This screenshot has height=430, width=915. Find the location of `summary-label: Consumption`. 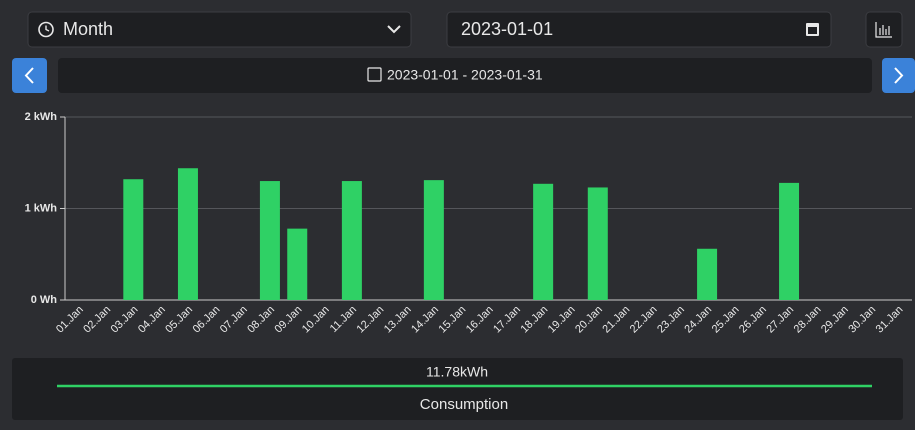

summary-label: Consumption is located at coordinates (464, 404).